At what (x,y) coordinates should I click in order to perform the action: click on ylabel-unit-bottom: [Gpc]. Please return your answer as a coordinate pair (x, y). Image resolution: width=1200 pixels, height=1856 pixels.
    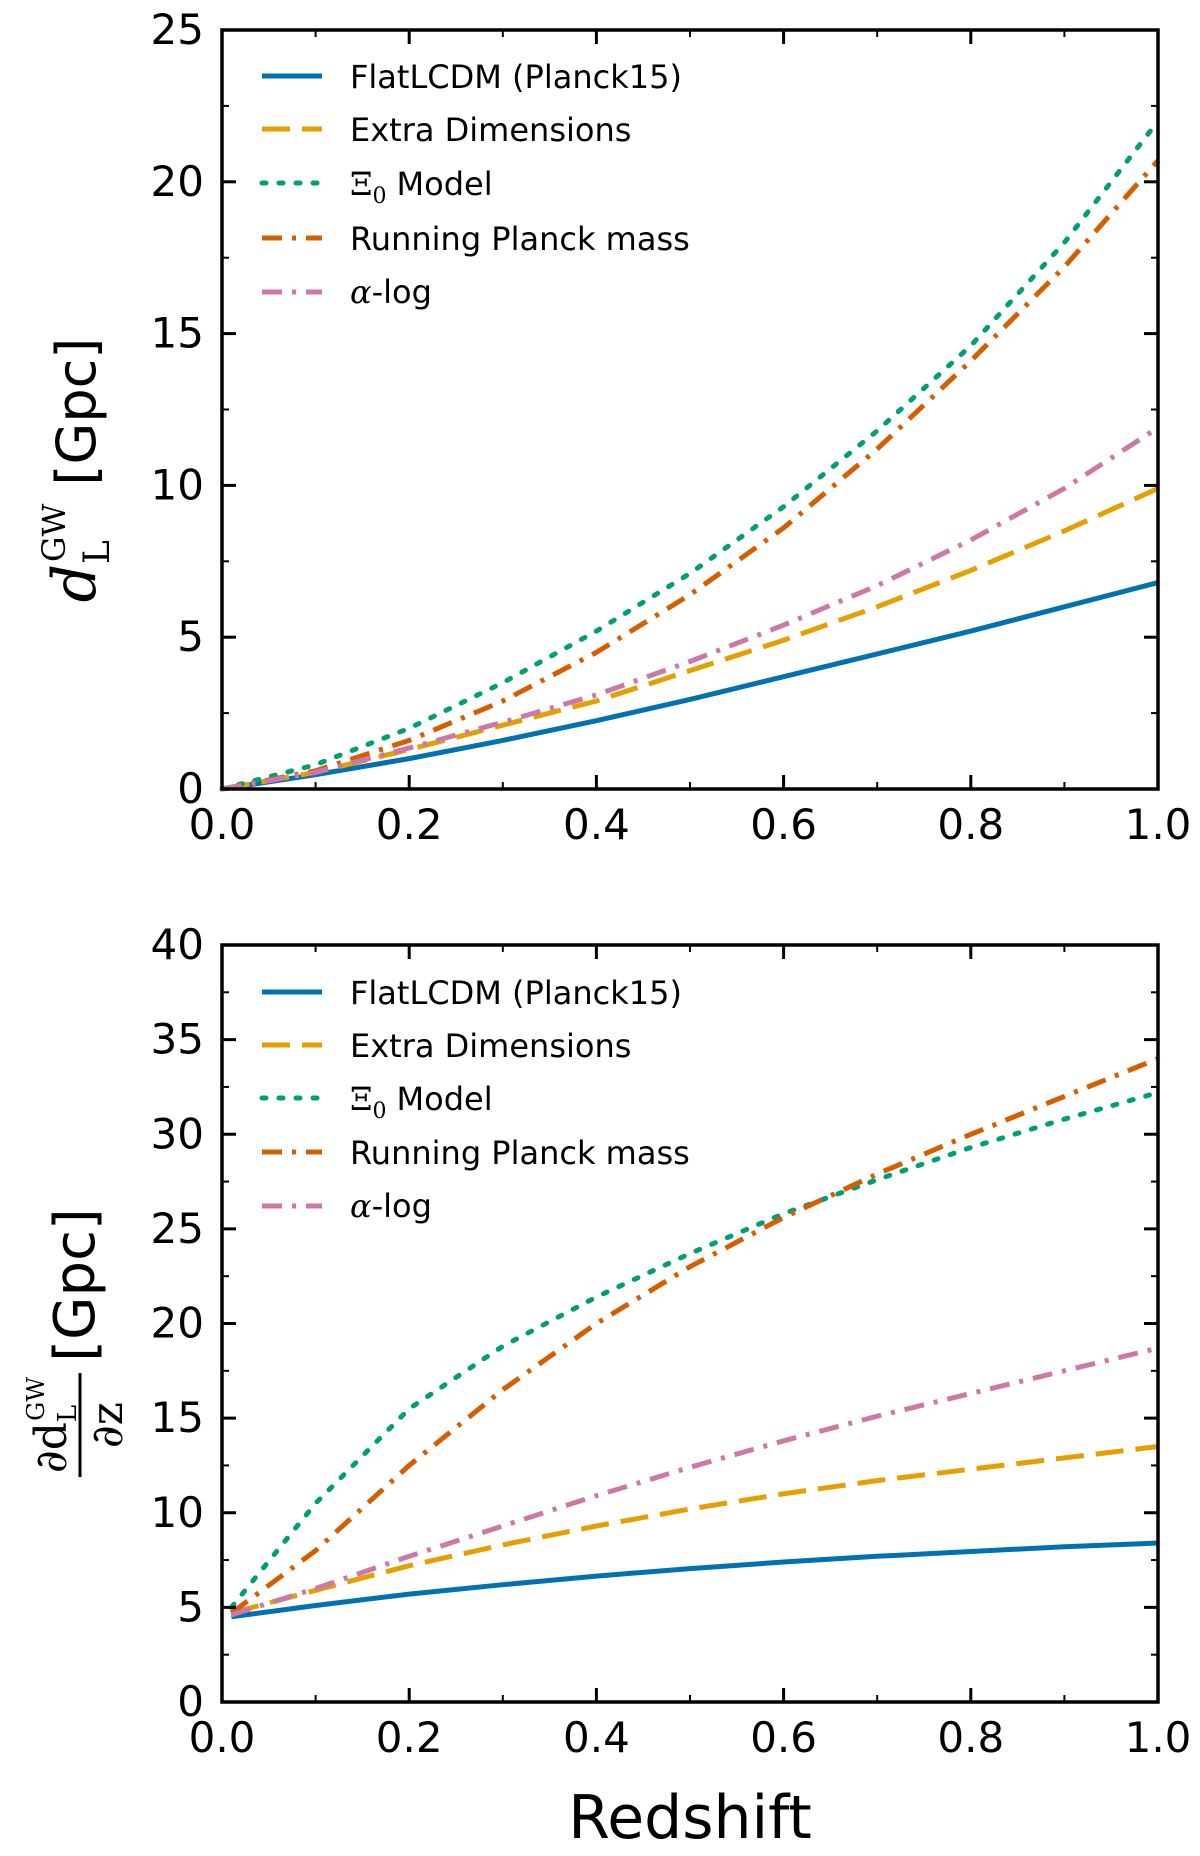
    Looking at the image, I should click on (75, 1284).